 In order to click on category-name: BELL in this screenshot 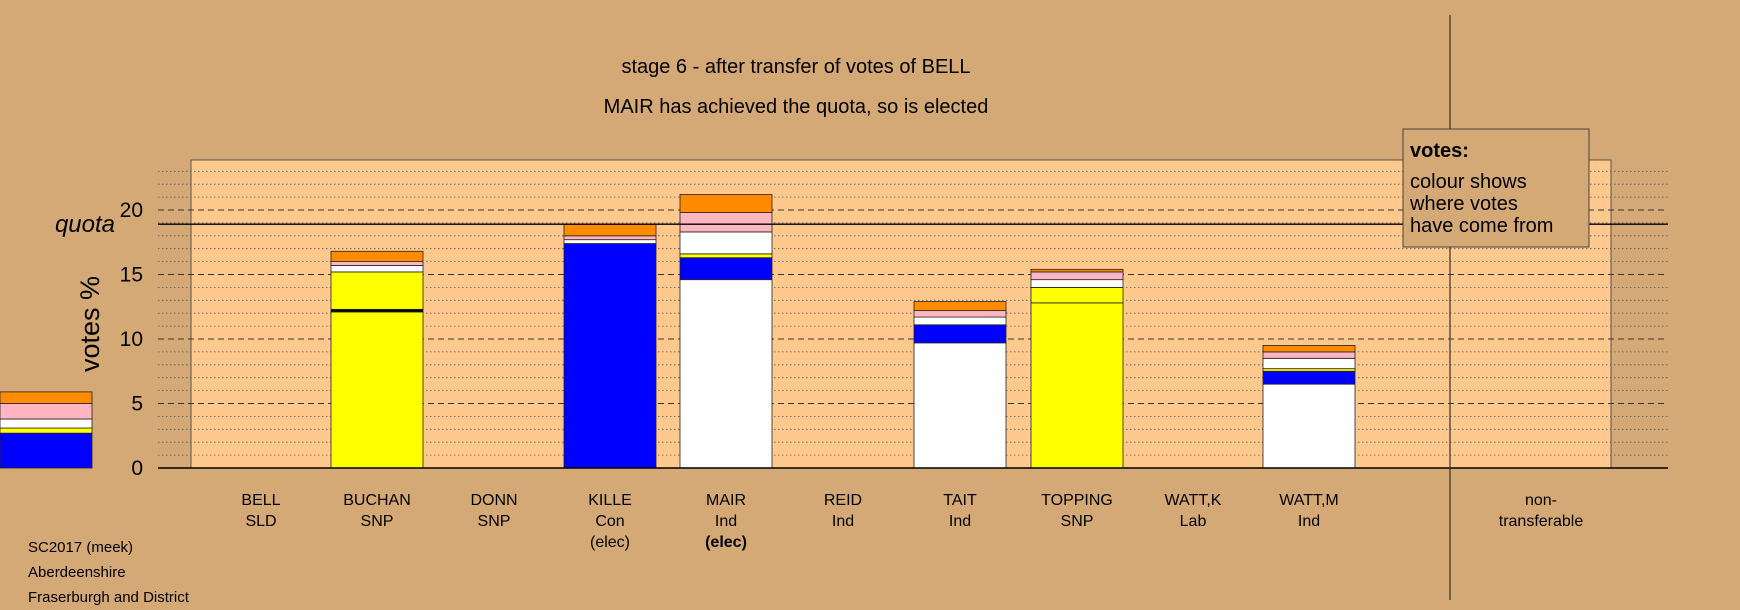, I will do `click(260, 500)`.